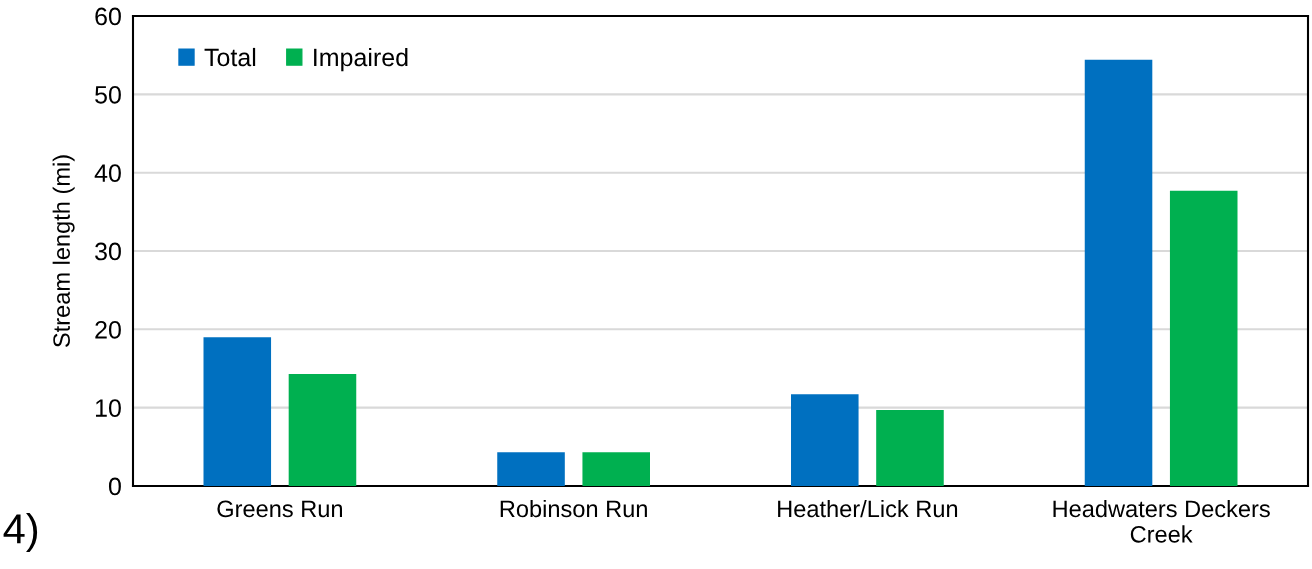  I want to click on text: 4), so click(20, 532).